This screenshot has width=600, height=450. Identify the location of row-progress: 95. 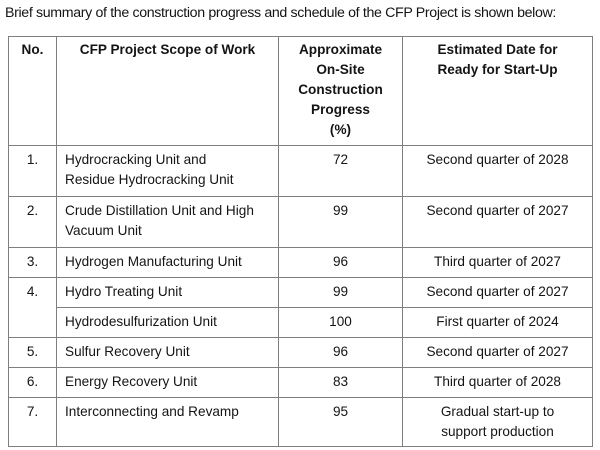
(340, 422).